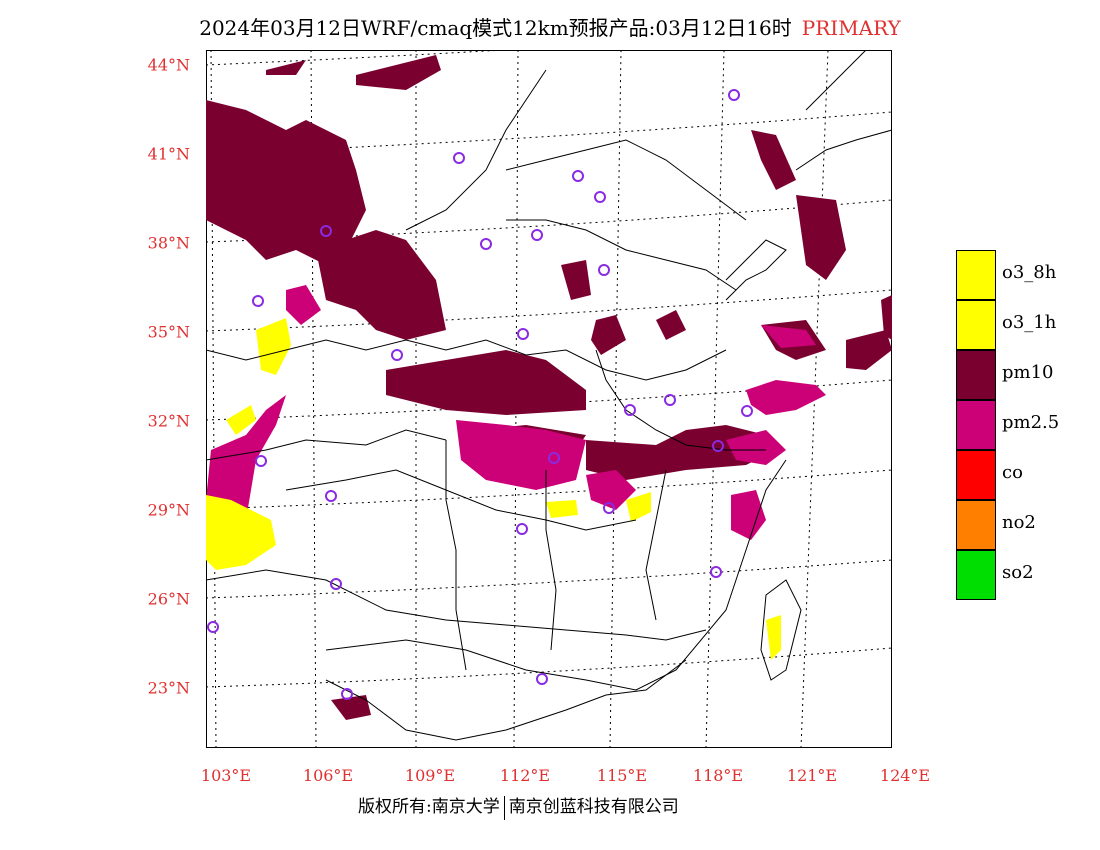  What do you see at coordinates (328, 775) in the screenshot?
I see `lon-label-106: 106°E` at bounding box center [328, 775].